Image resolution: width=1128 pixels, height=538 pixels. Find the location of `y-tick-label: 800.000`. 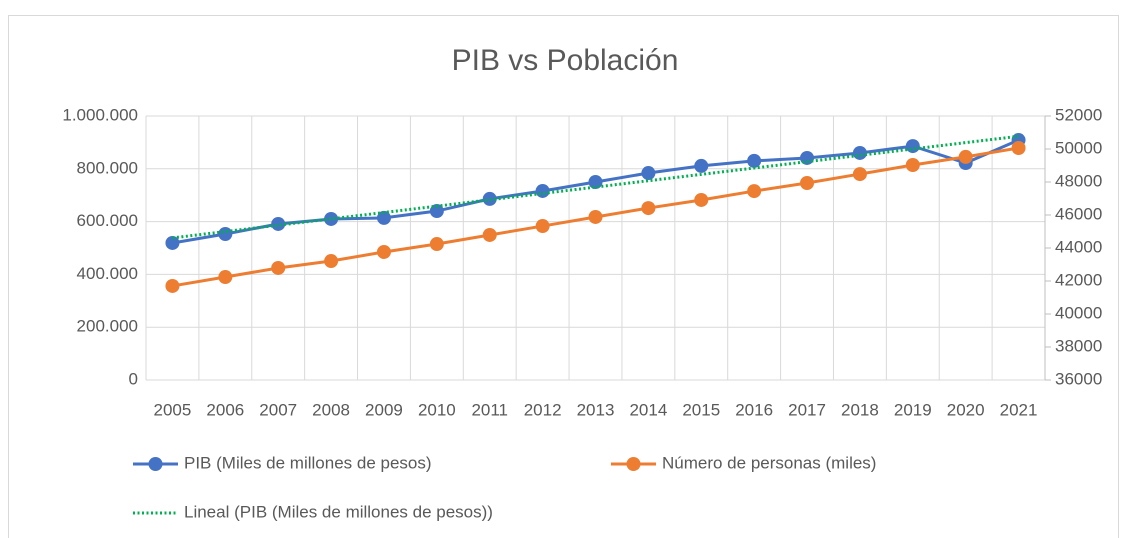

y-tick-label: 800.000 is located at coordinates (107, 167).